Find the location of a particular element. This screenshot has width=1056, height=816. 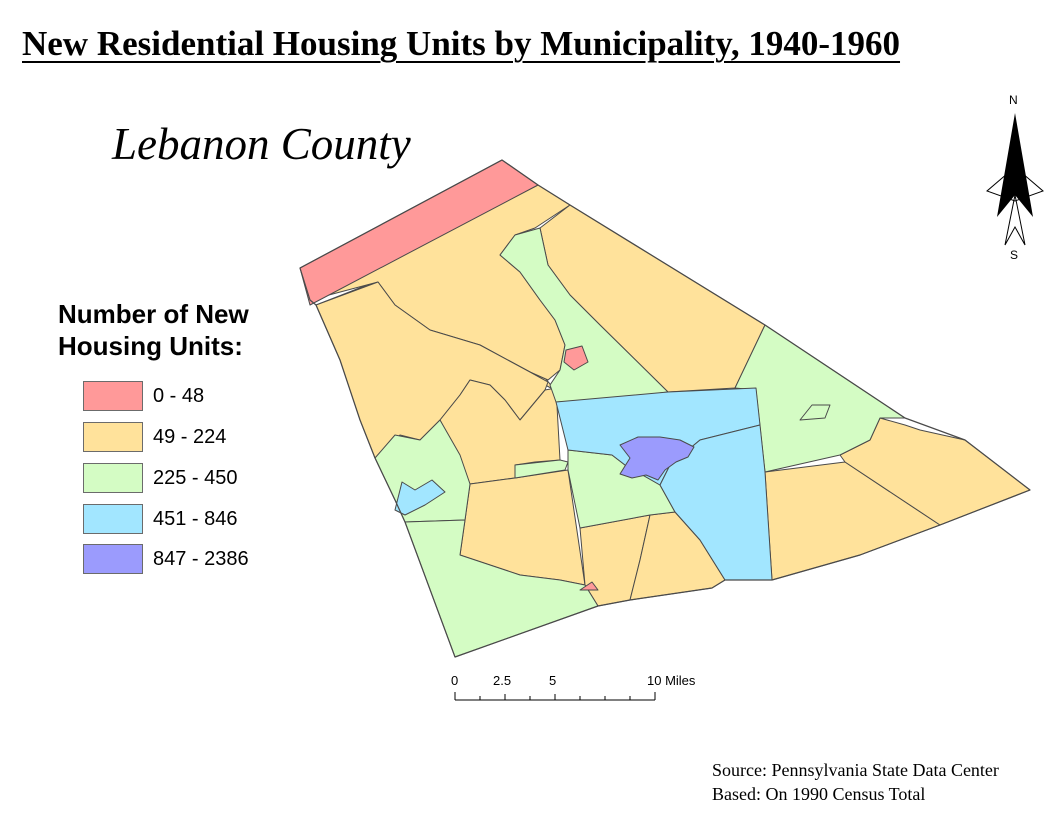

north-label: N is located at coordinates (1013, 100).